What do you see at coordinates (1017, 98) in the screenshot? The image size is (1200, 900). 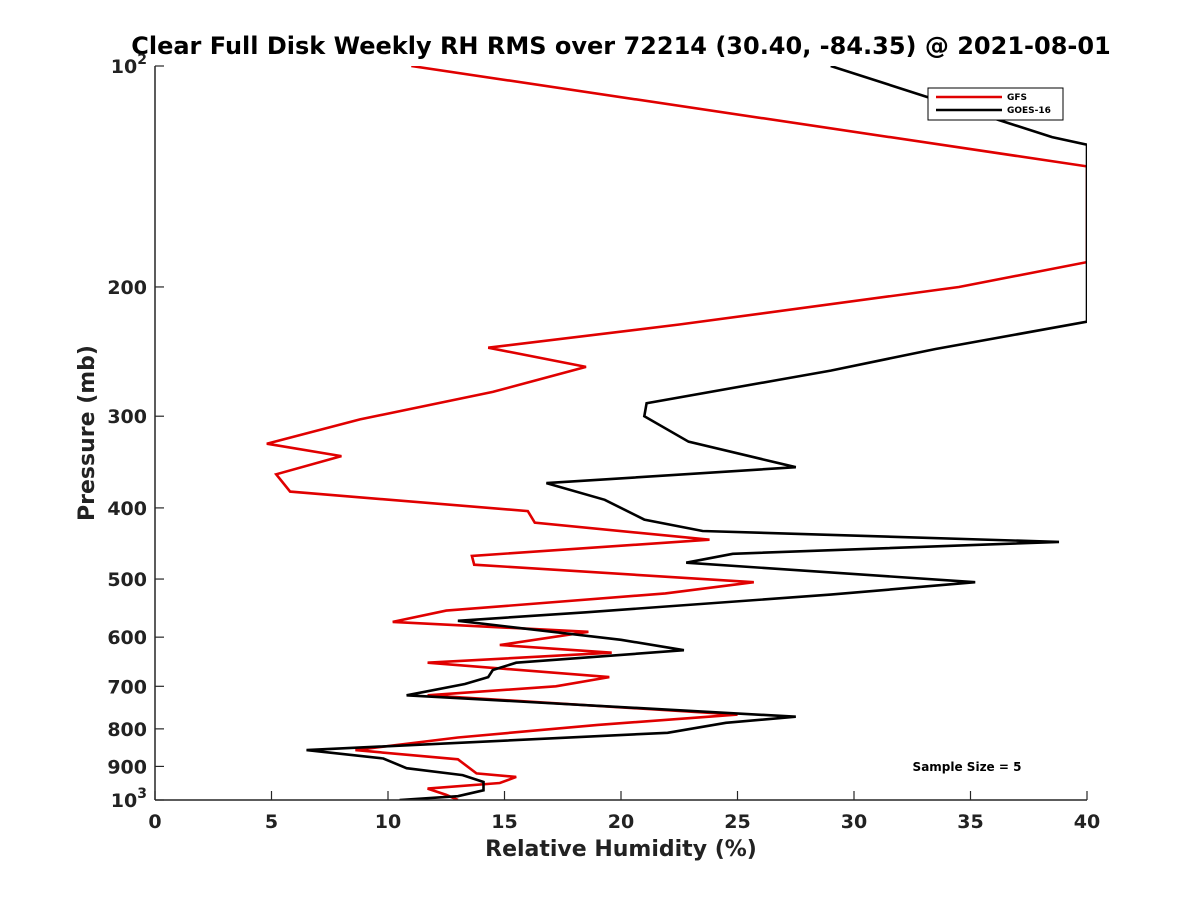 I see `legend-label-gfs: GFS` at bounding box center [1017, 98].